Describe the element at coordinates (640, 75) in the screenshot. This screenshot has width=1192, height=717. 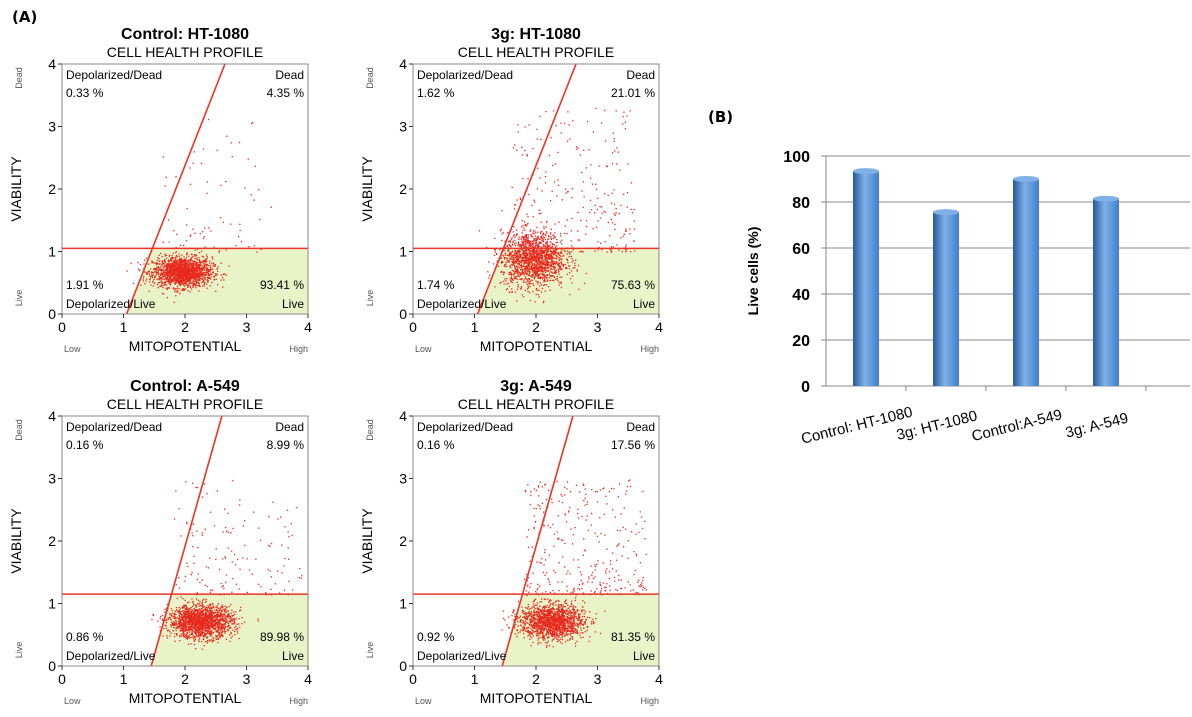
I see `quadrant-label-dead: Dead` at that location.